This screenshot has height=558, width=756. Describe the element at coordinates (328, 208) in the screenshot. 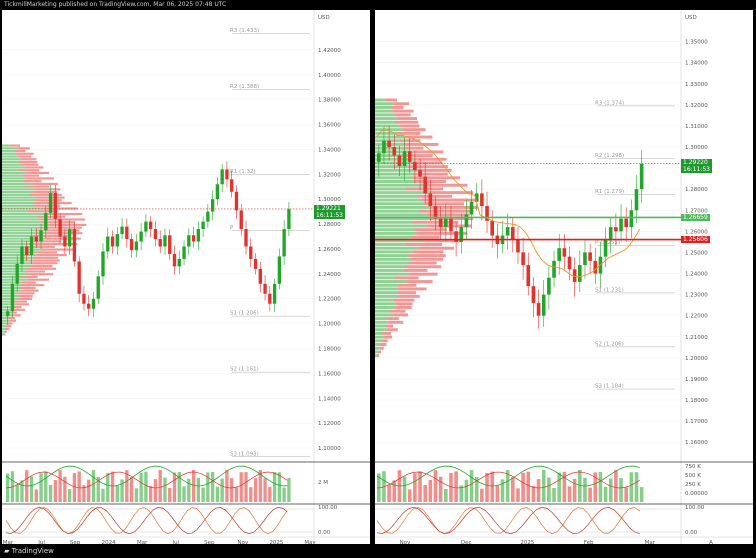

I see `price-badge-left-price: 1.29221` at that location.